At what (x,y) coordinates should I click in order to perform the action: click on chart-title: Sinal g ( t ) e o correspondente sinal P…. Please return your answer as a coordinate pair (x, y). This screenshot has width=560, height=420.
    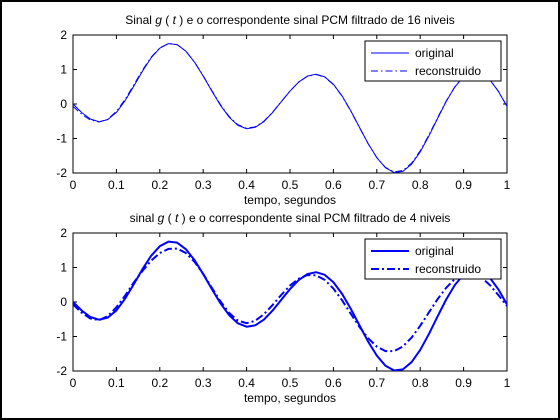
    Looking at the image, I should click on (290, 20).